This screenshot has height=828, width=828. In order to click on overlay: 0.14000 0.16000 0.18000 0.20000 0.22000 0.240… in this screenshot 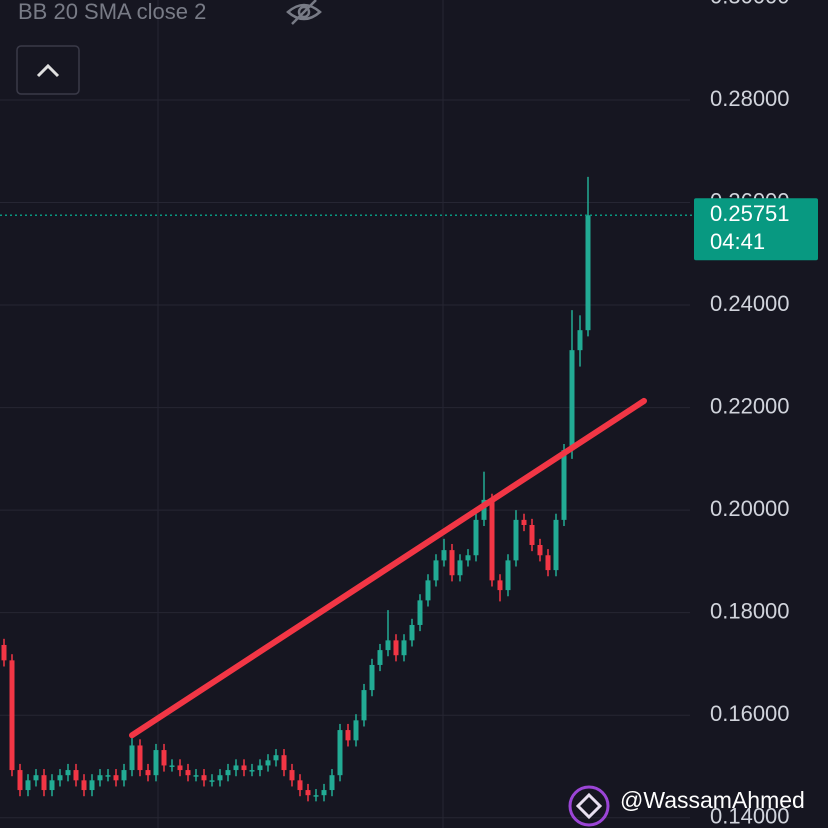, I will do `click(756, 414)`.